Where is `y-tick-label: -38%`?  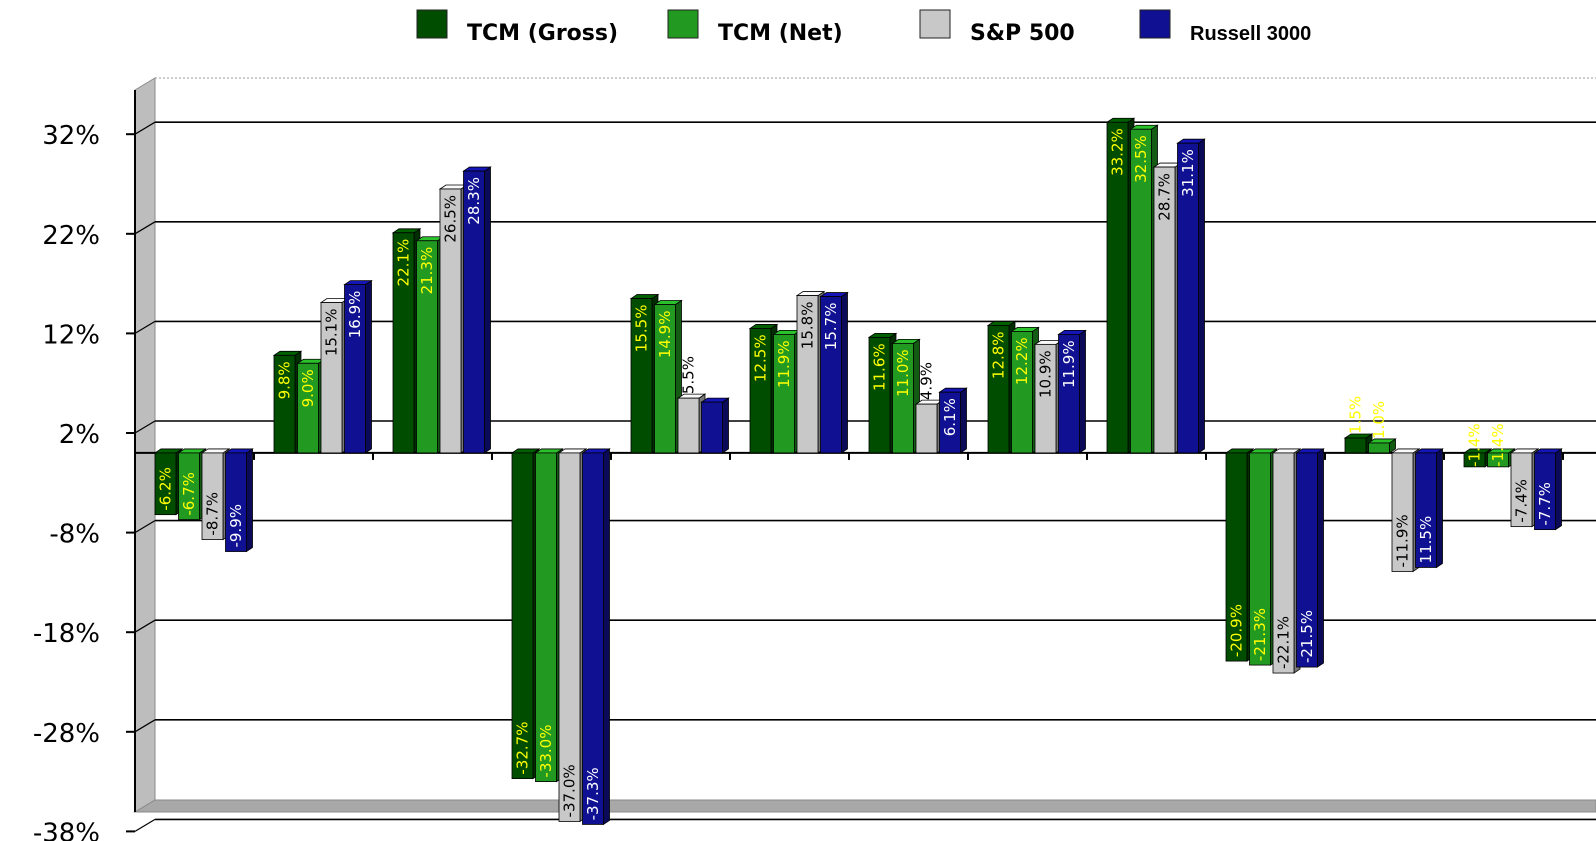 y-tick-label: -38% is located at coordinates (66, 829).